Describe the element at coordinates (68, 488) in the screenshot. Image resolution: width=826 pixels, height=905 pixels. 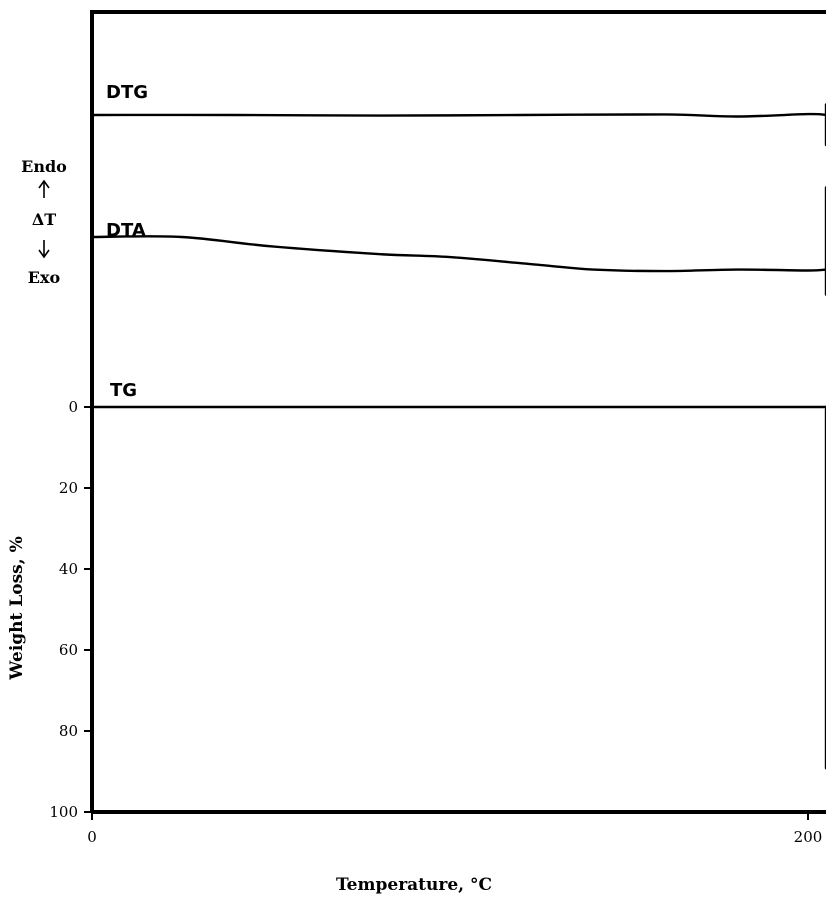
I see `y-tick-label: 20` at that location.